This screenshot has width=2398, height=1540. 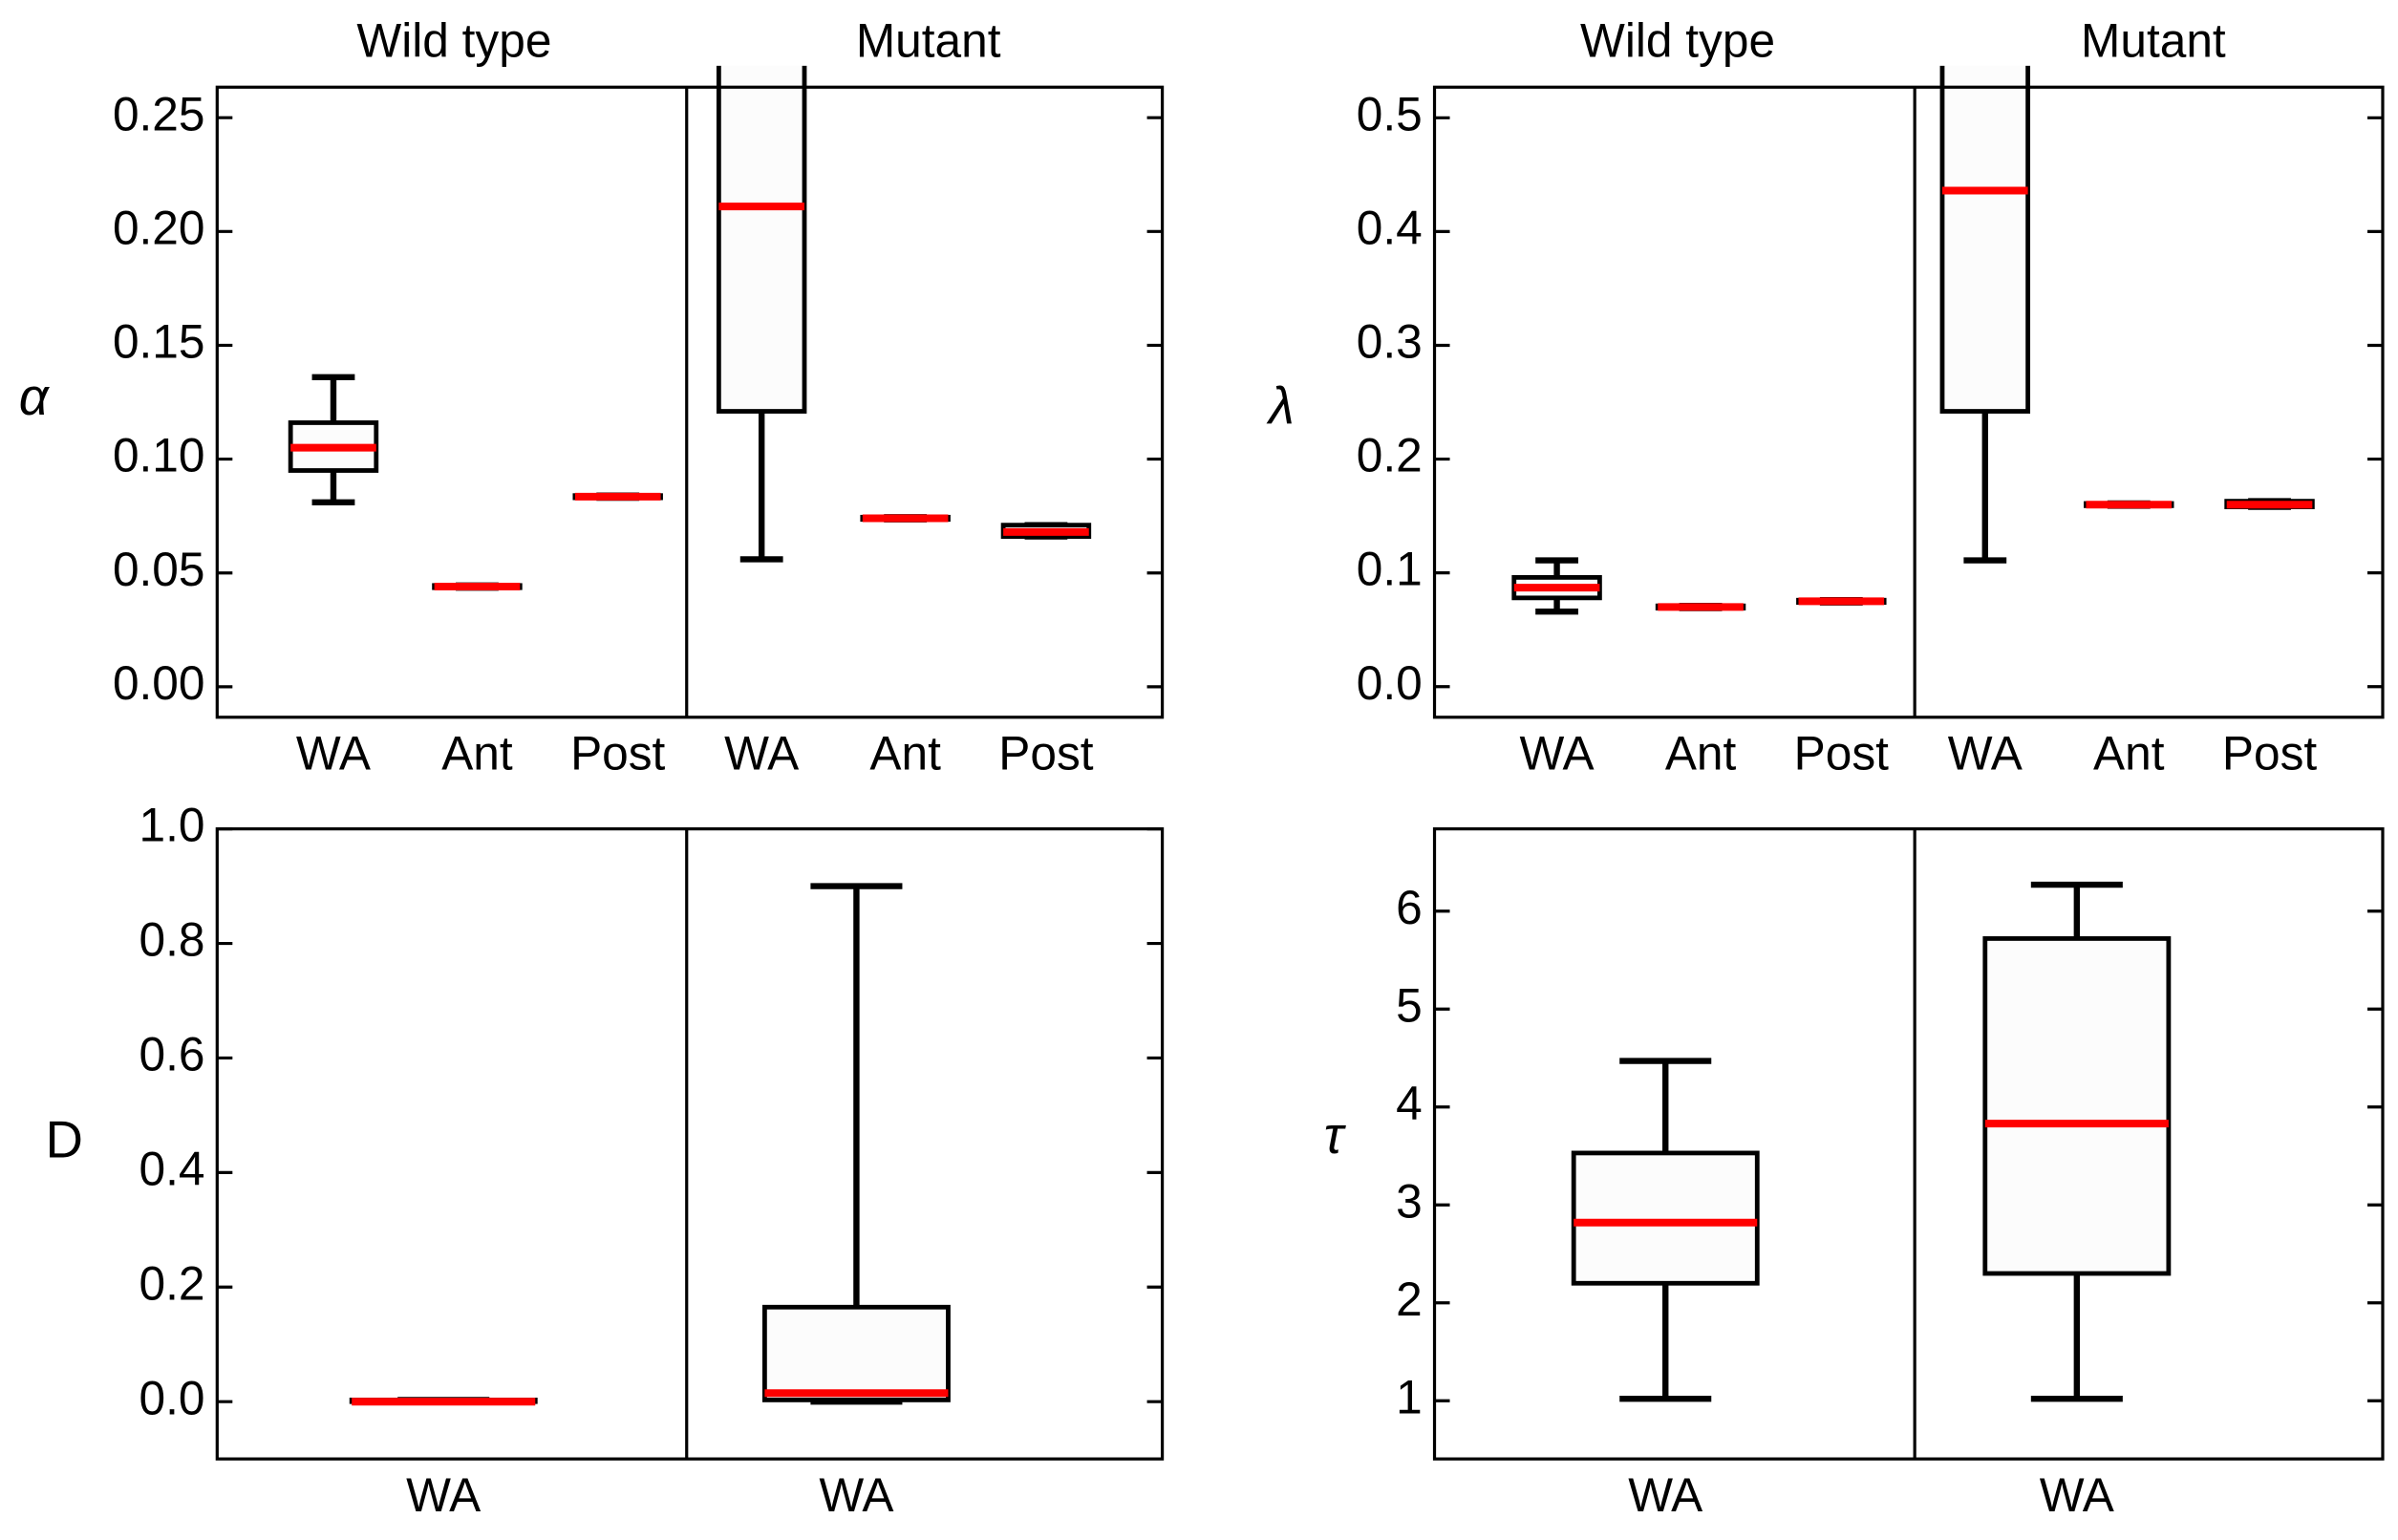 What do you see at coordinates (1390, 113) in the screenshot?
I see `y-tick-label: 0.5` at bounding box center [1390, 113].